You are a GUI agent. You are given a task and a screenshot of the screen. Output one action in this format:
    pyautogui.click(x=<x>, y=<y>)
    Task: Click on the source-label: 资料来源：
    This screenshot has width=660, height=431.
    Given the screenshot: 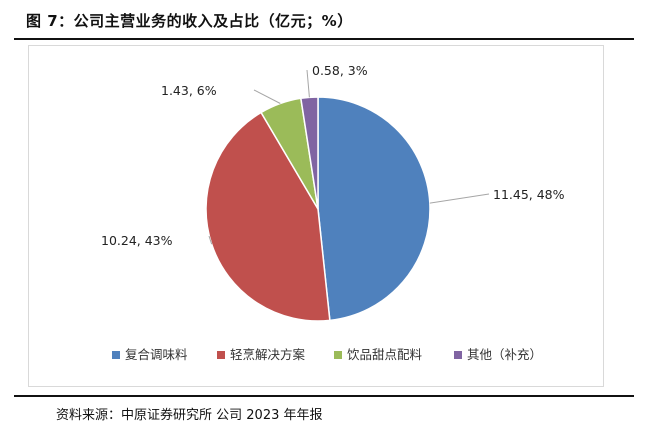 What is the action you would take?
    pyautogui.click(x=89, y=415)
    